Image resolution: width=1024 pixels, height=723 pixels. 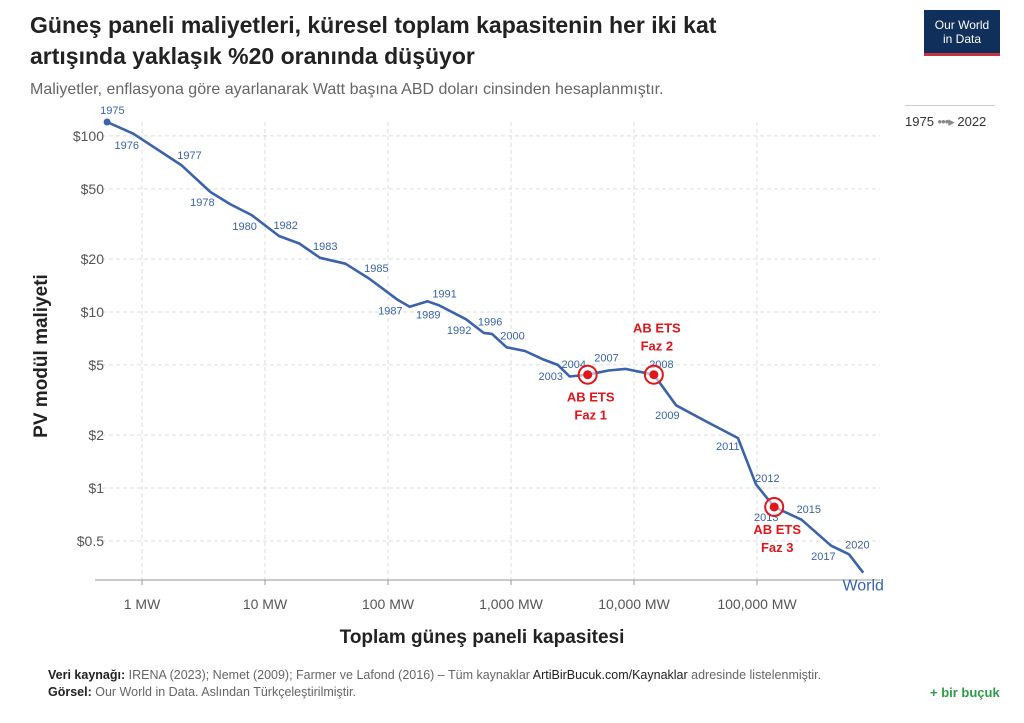 What do you see at coordinates (857, 545) in the screenshot?
I see `year-label: 2020` at bounding box center [857, 545].